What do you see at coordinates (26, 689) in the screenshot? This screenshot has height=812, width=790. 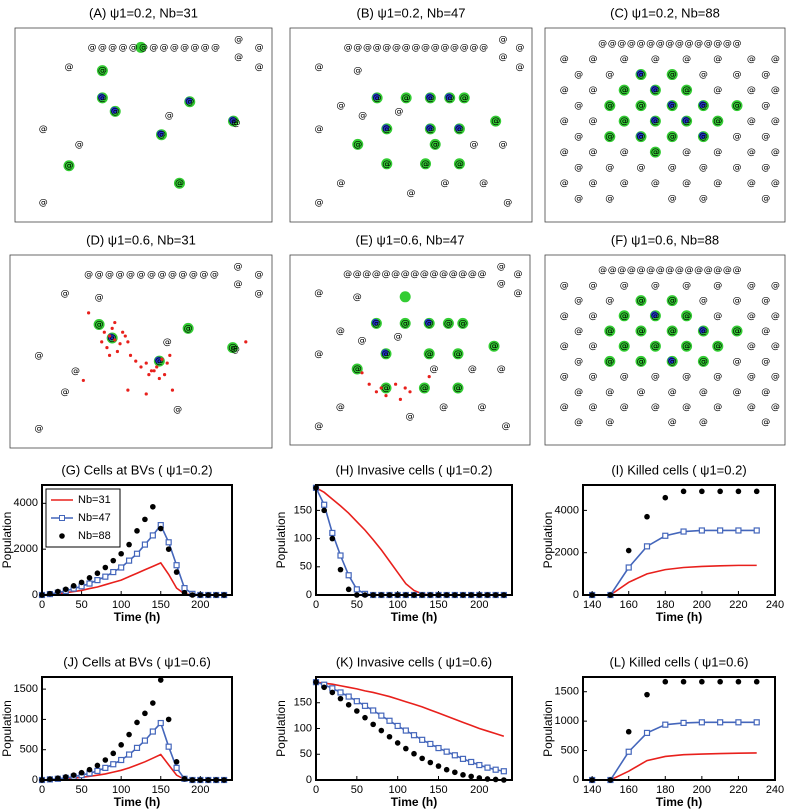 I see `y-tick-label: 1500` at bounding box center [26, 689].